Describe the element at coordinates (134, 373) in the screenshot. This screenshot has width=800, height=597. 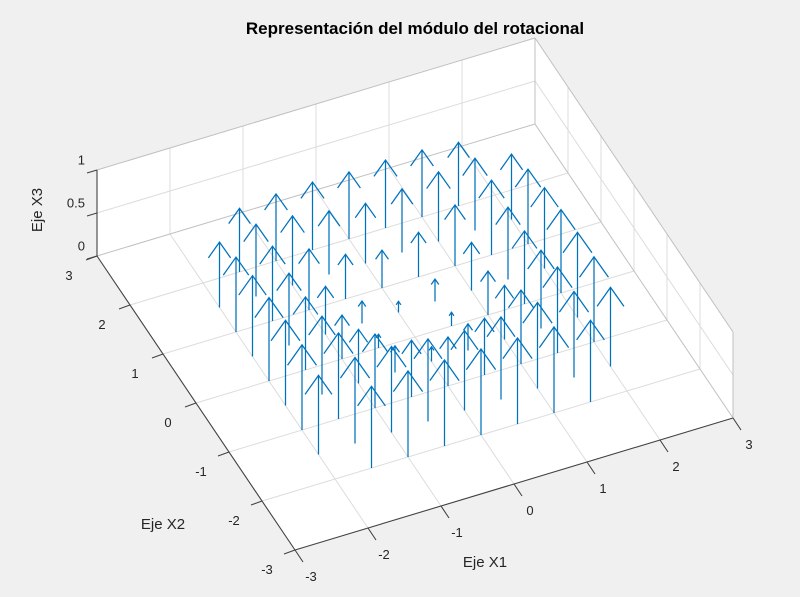
I see `y-tick-label: 1` at that location.